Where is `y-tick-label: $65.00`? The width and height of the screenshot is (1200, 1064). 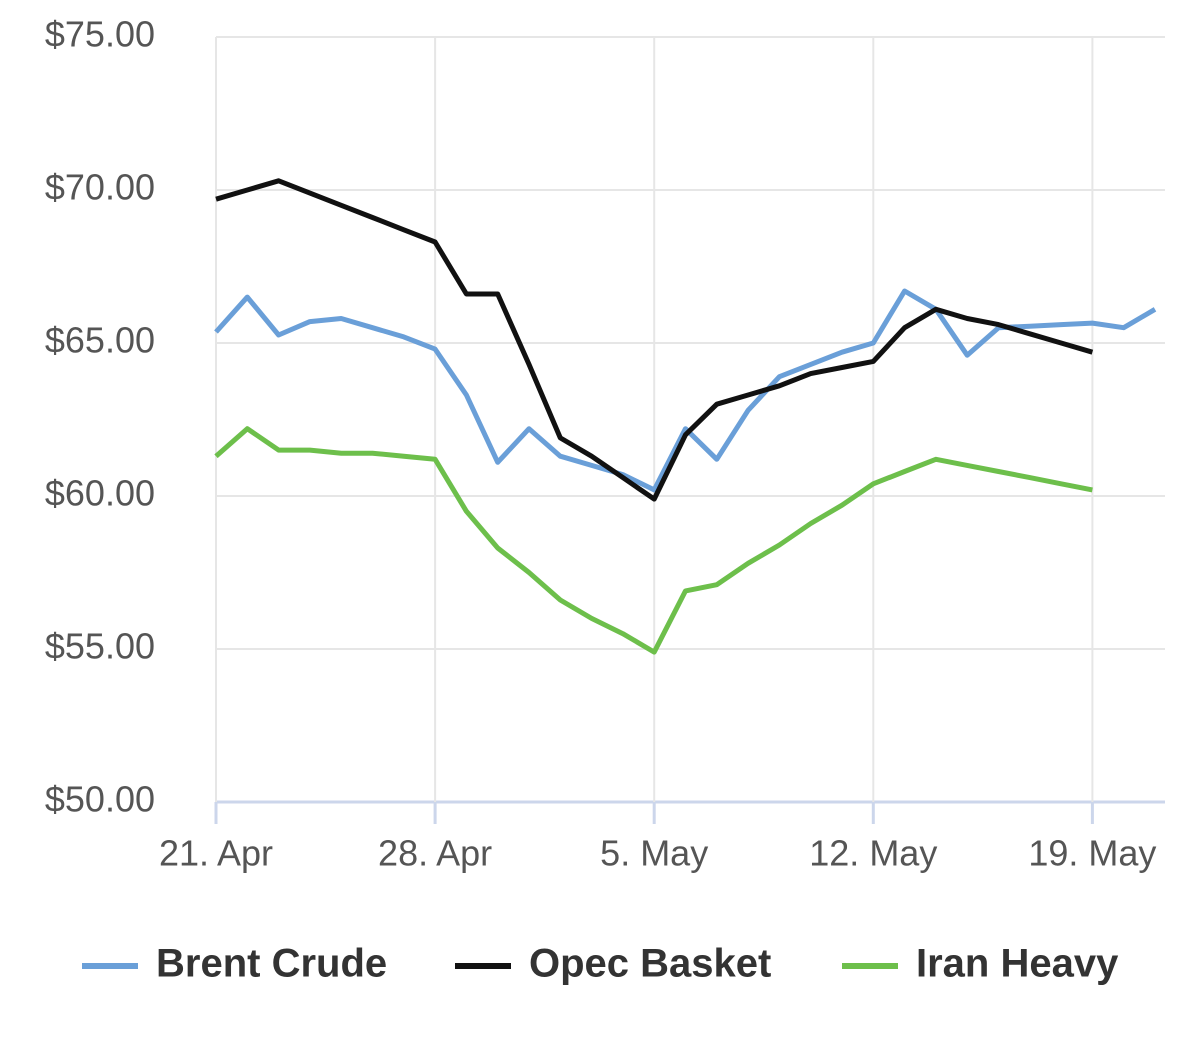
y-tick-label: $65.00 is located at coordinates (100, 340).